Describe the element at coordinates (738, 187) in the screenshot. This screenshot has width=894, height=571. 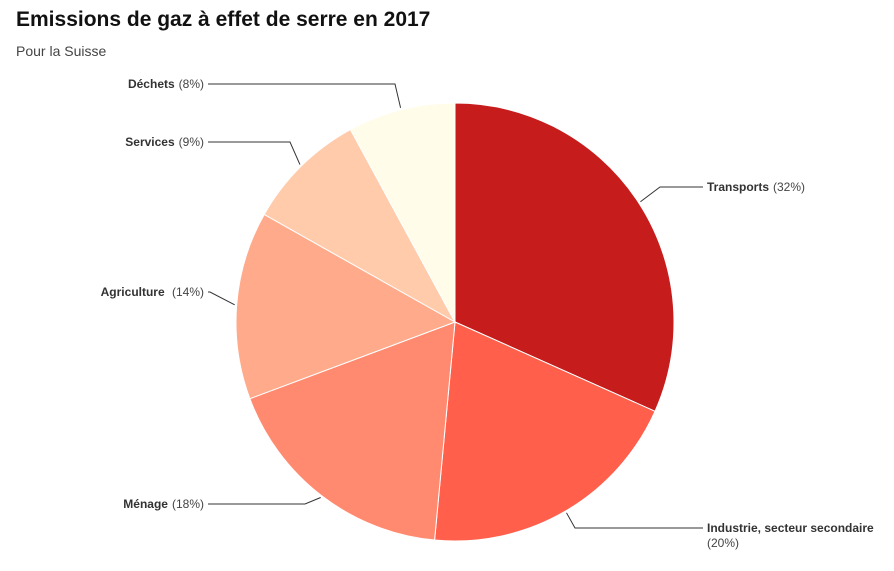
I see `slice-name-1: Transports` at that location.